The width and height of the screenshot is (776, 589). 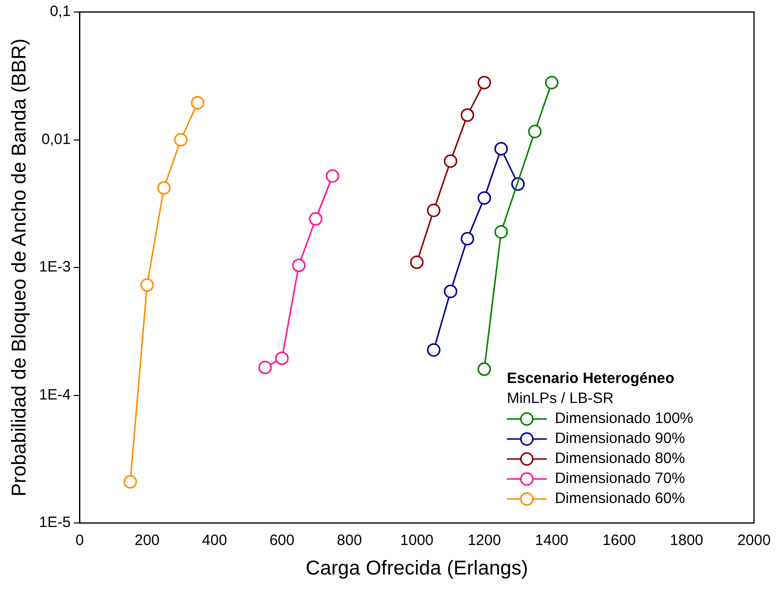 I want to click on x-tick-label: 0, so click(x=80, y=541).